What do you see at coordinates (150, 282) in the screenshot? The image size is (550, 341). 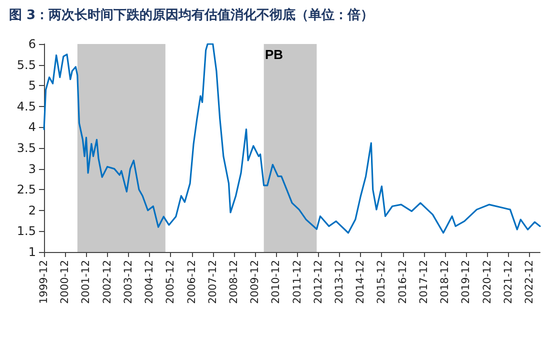 I see `x-tick-label: 2004-12` at bounding box center [150, 282].